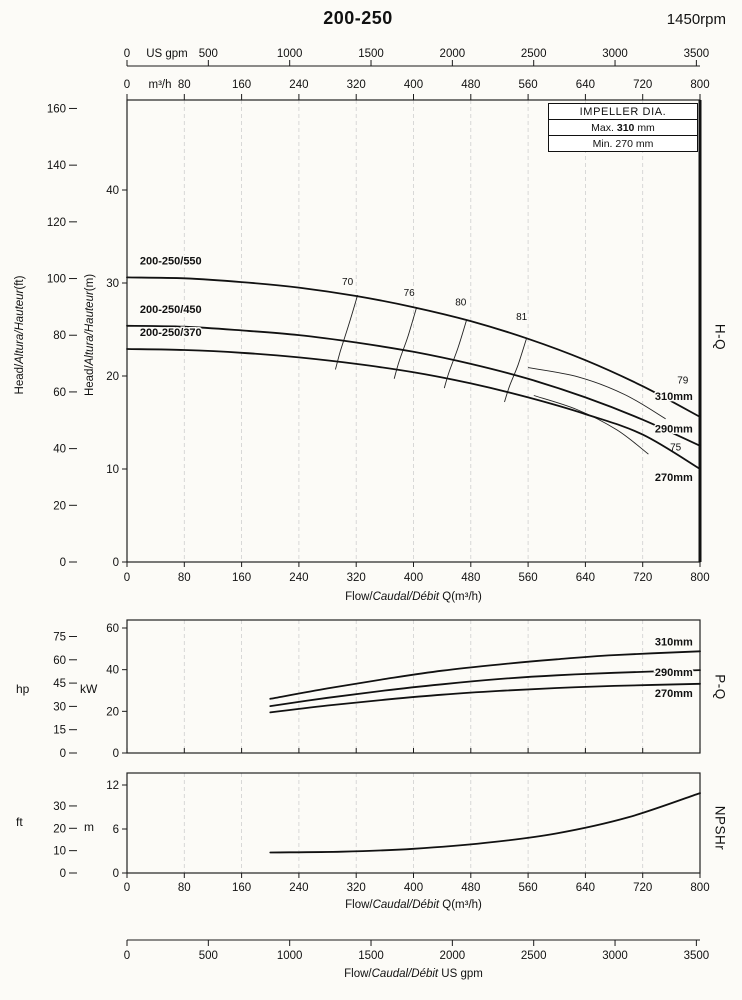 The image size is (742, 1000). What do you see at coordinates (585, 888) in the screenshot?
I see `np-x-tick-label: 640` at bounding box center [585, 888].